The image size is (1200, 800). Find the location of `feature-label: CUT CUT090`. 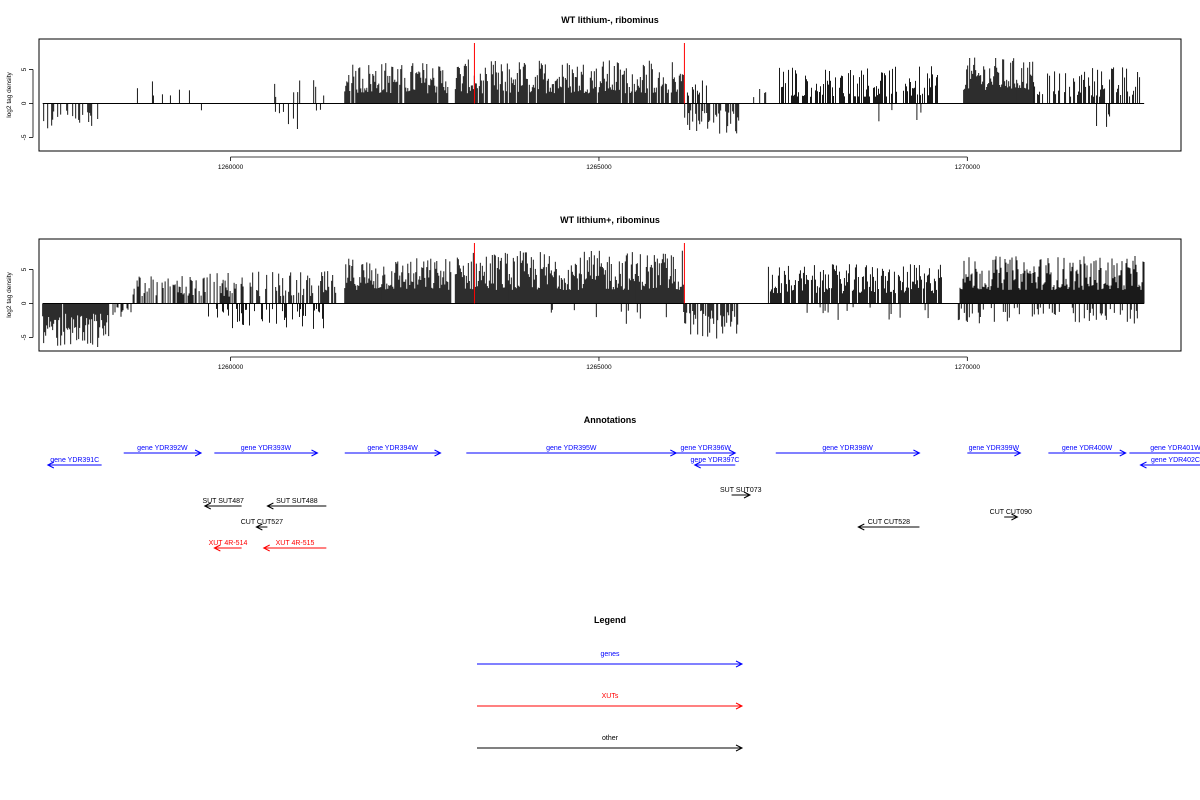

feature-label: CUT CUT090 is located at coordinates (1011, 512).